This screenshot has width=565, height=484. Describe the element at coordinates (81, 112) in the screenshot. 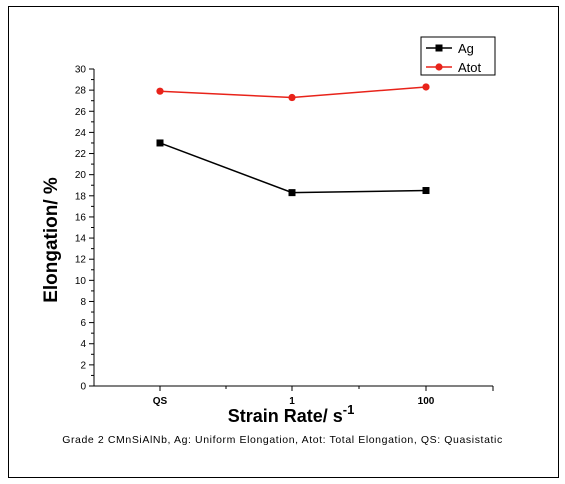

I see `y-tick-label: 26` at that location.